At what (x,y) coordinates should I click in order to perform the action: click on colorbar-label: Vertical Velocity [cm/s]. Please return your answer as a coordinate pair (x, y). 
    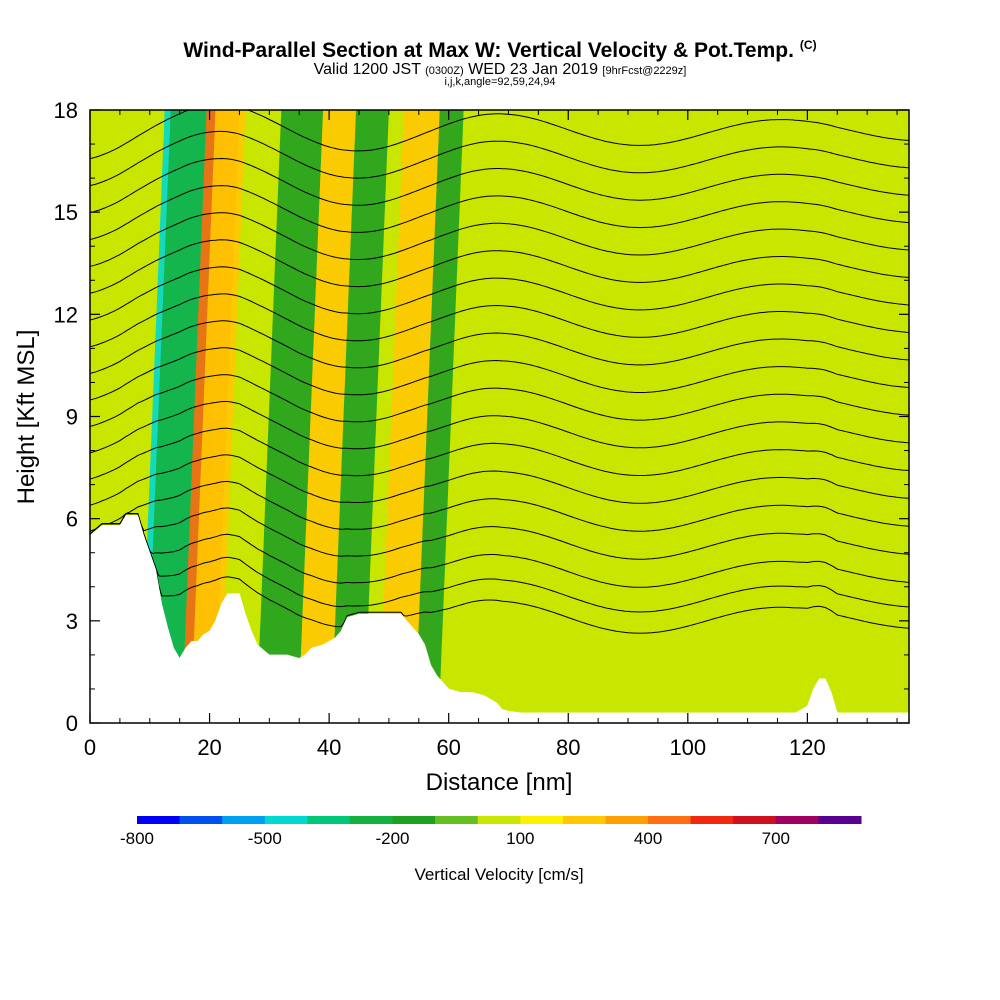
    Looking at the image, I should click on (498, 874).